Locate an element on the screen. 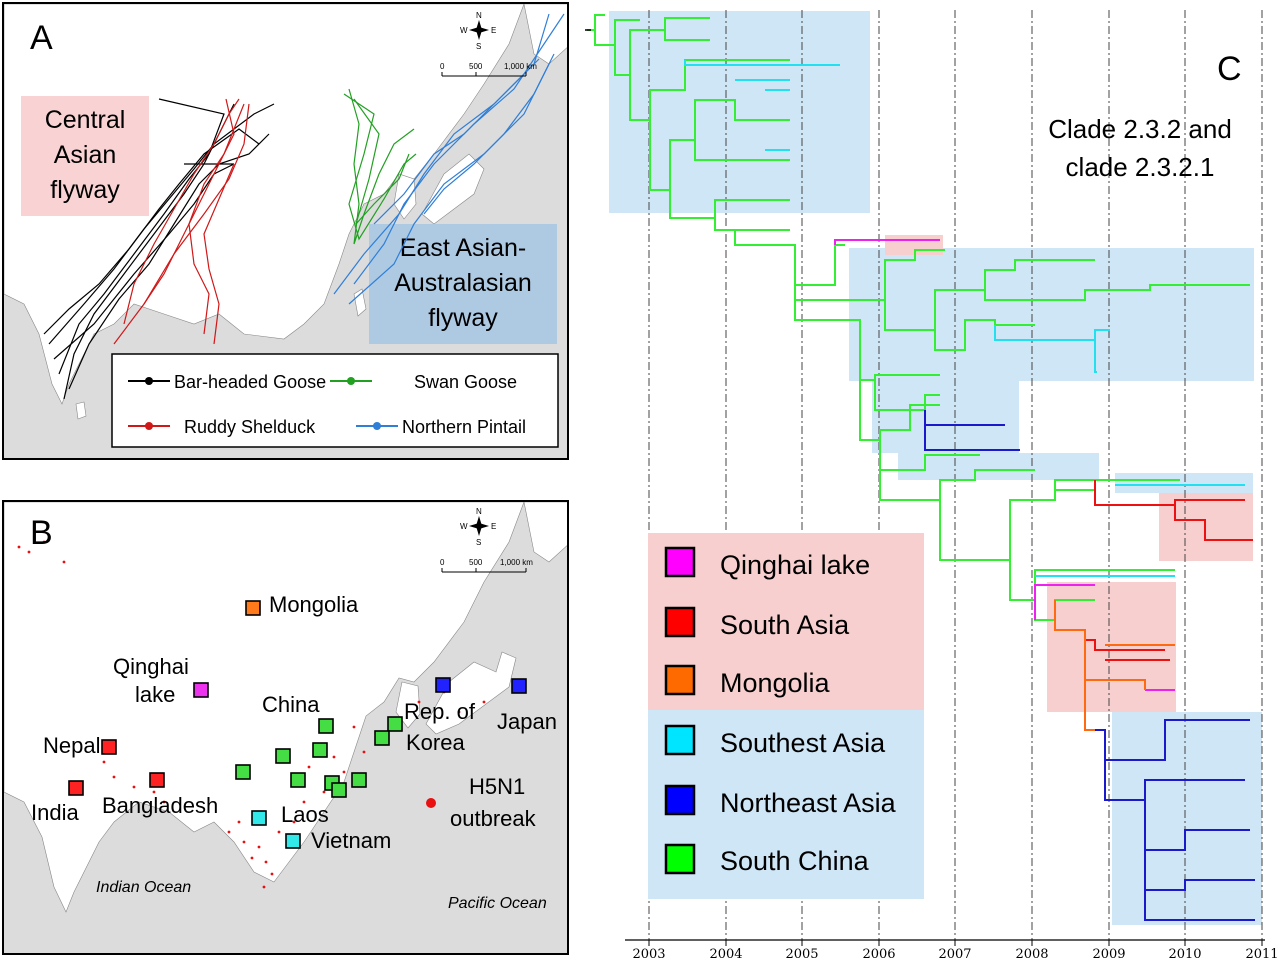 The width and height of the screenshot is (1280, 962). central-flyway-box is located at coordinates (85, 156).